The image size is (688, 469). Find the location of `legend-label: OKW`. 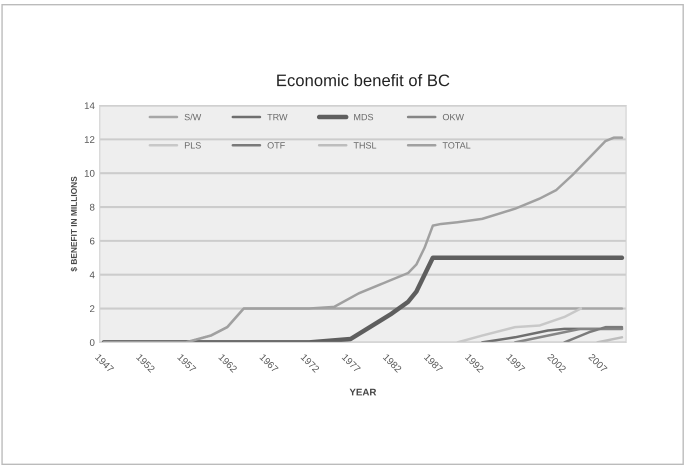

legend-label: OKW is located at coordinates (453, 117).